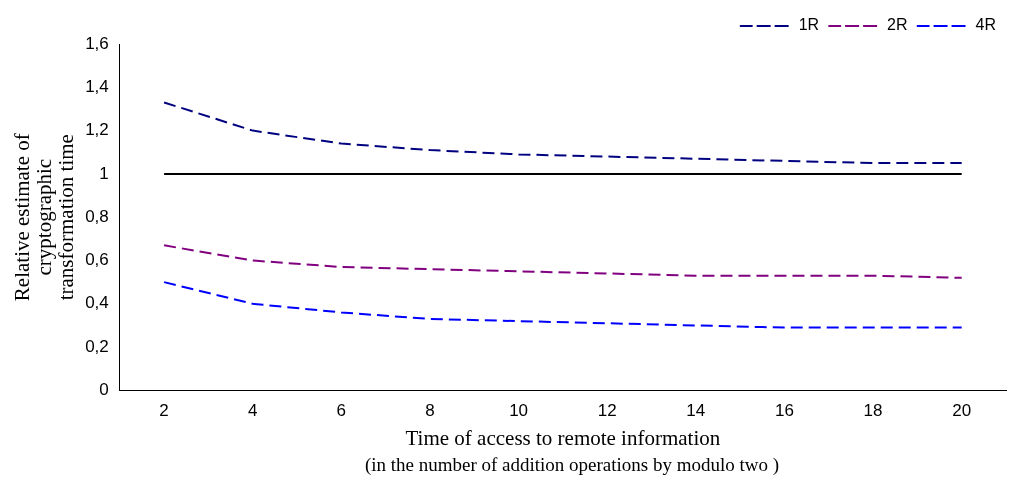 The width and height of the screenshot is (1024, 496). What do you see at coordinates (97, 260) in the screenshot?
I see `y-tick-label: 0,6` at bounding box center [97, 260].